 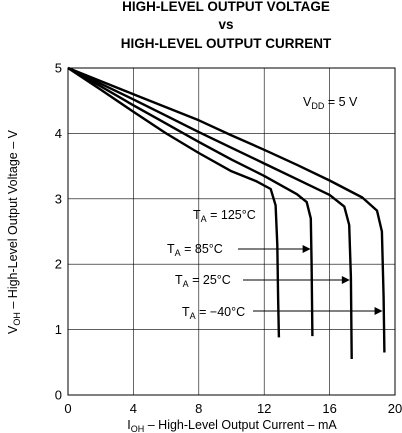 What do you see at coordinates (14, 231) in the screenshot?
I see `y-axis-label: VOH – High-Level Output Voltage – V` at bounding box center [14, 231].